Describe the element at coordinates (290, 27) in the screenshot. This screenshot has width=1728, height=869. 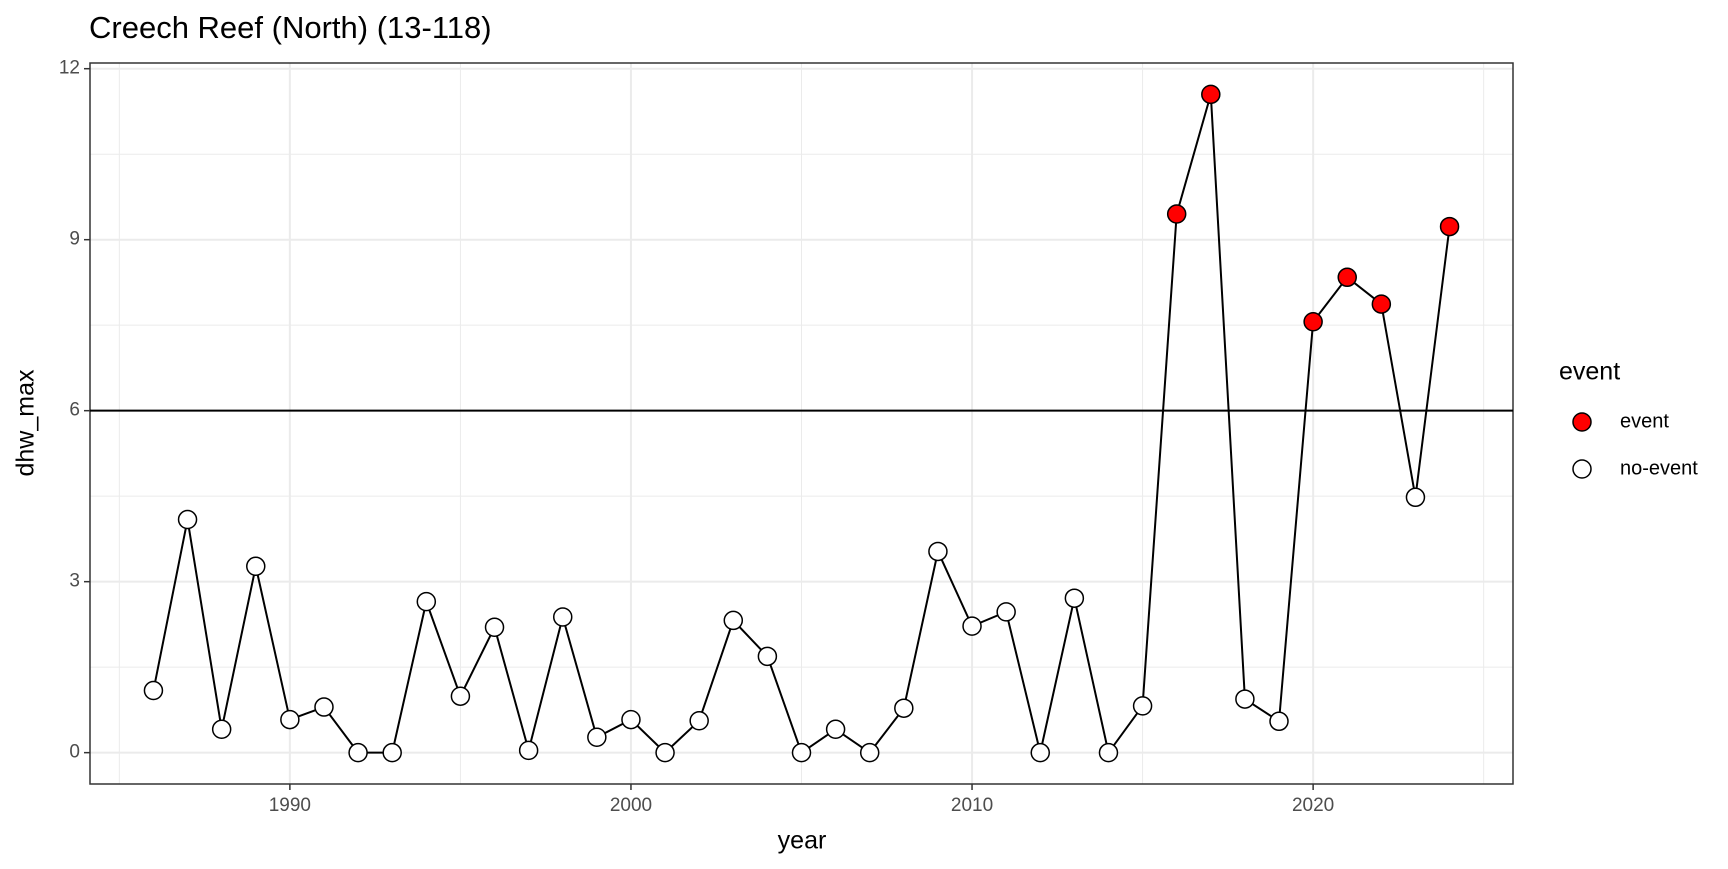
I see `chart-title: Creech Reef (North) (13-118)` at that location.